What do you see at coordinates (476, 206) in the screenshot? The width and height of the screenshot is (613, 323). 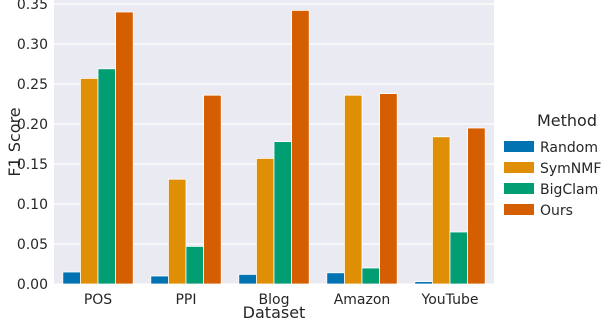 I see `bar-ours-youtube` at bounding box center [476, 206].